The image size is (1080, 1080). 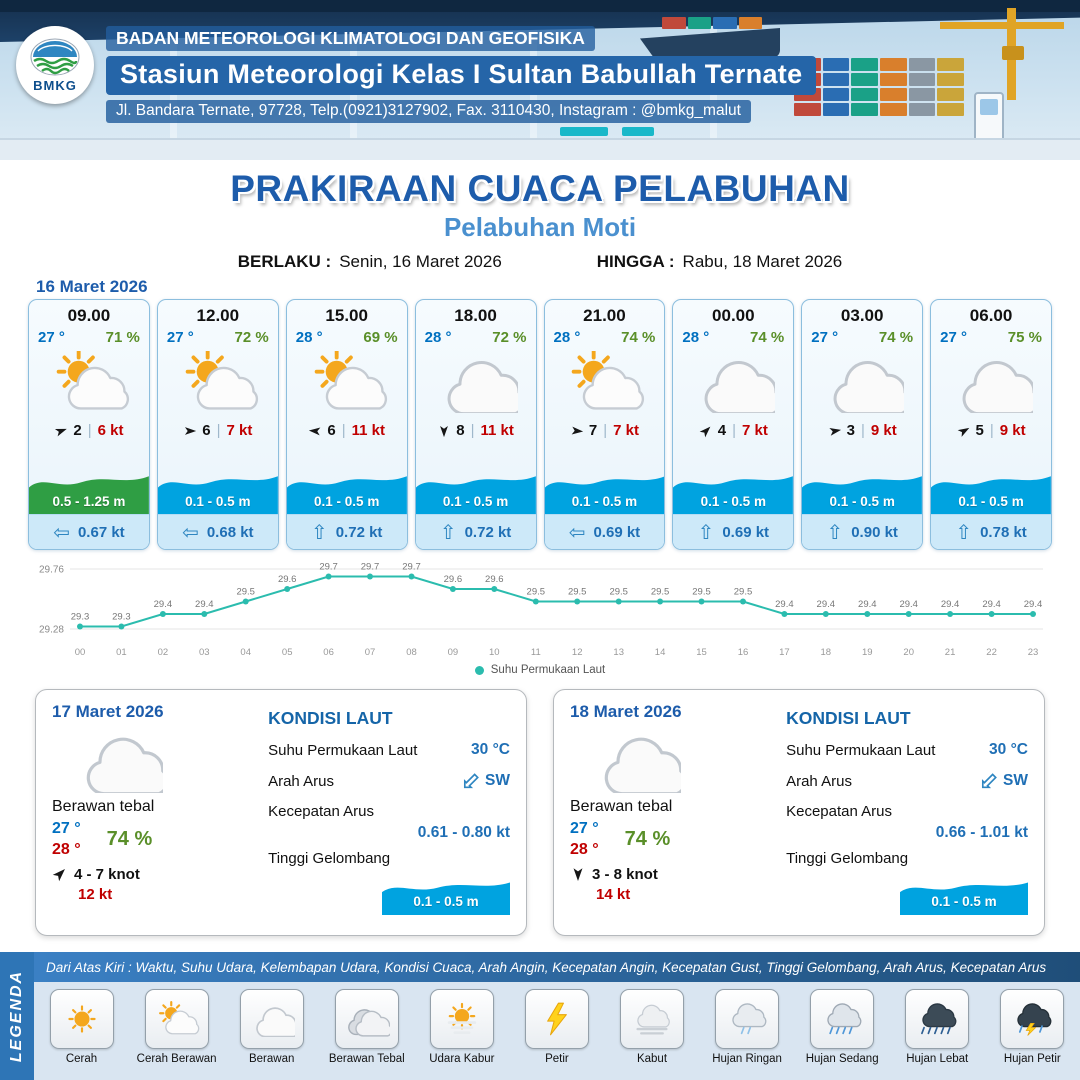 What do you see at coordinates (842, 1059) in the screenshot?
I see `legend-item-label: Hujan Sedang` at bounding box center [842, 1059].